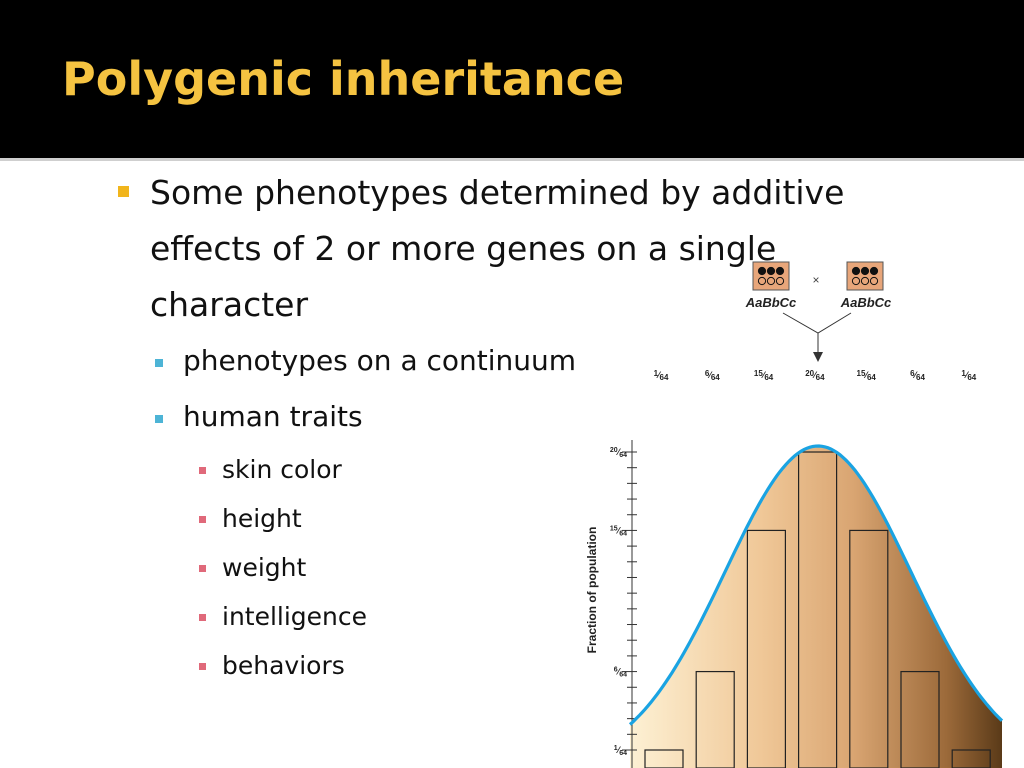  What do you see at coordinates (618, 453) in the screenshot?
I see `y-tick-label: 20⁄64` at bounding box center [618, 453].